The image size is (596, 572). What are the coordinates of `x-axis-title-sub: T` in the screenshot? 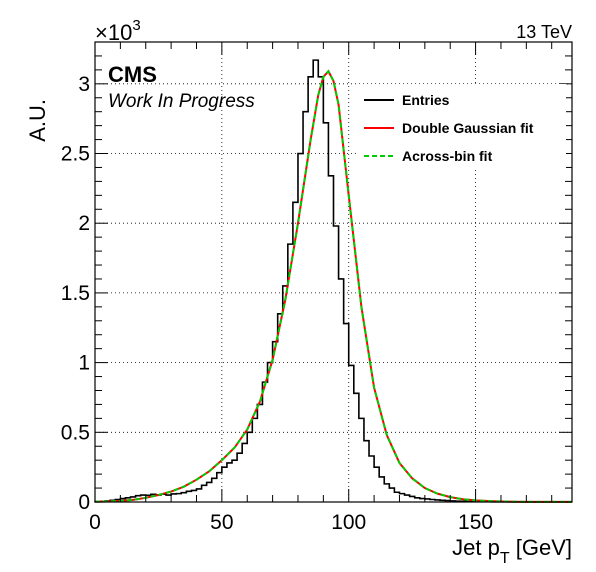 It's located at (505, 558).